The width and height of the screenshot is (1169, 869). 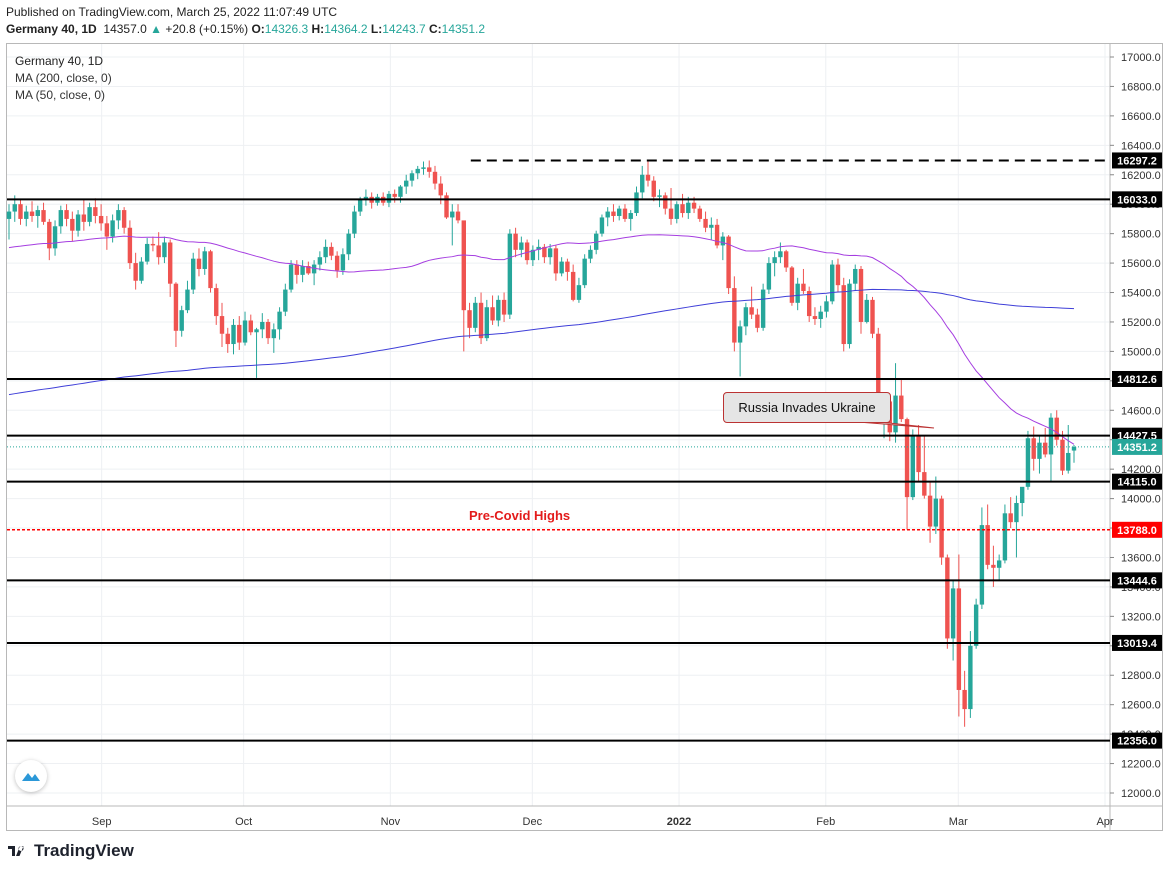 I want to click on level-label-16033.0: 16033.0, so click(x=1137, y=200).